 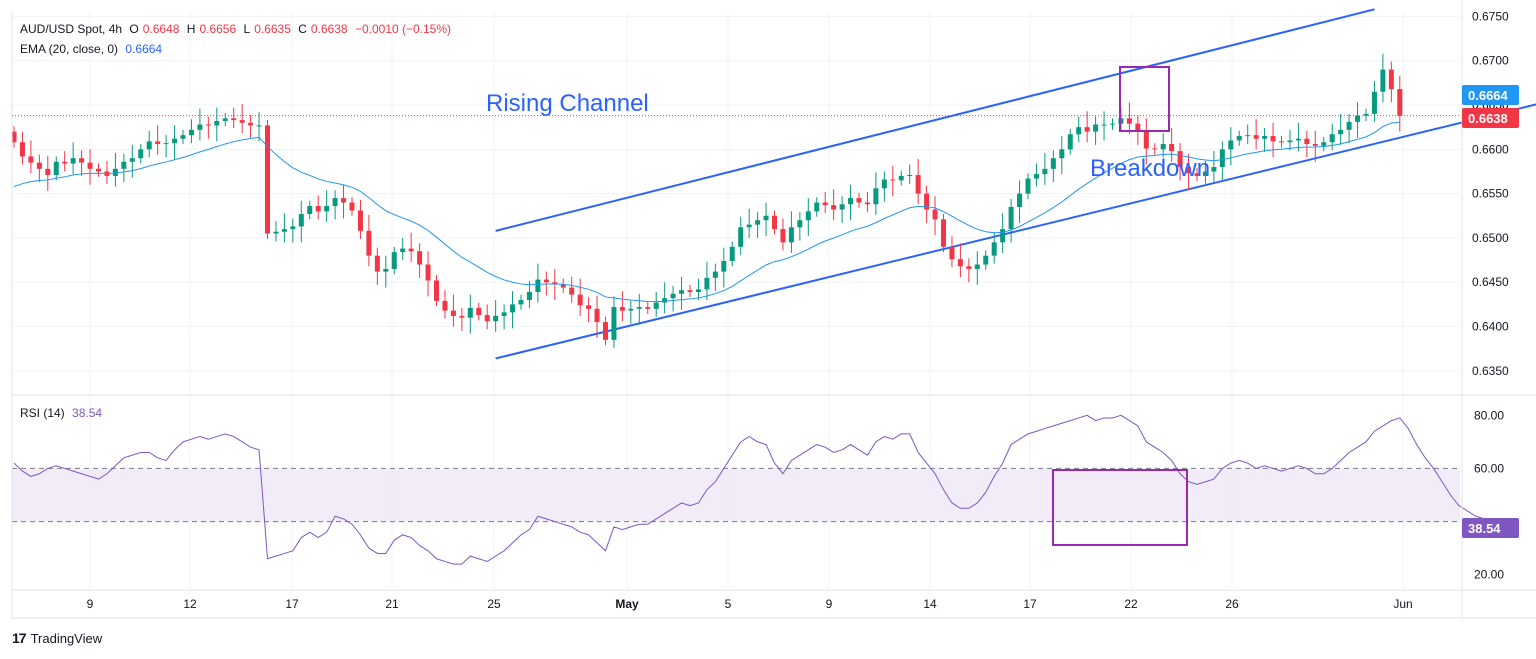 What do you see at coordinates (87, 413) in the screenshot?
I see `rsi-value: 38.54` at bounding box center [87, 413].